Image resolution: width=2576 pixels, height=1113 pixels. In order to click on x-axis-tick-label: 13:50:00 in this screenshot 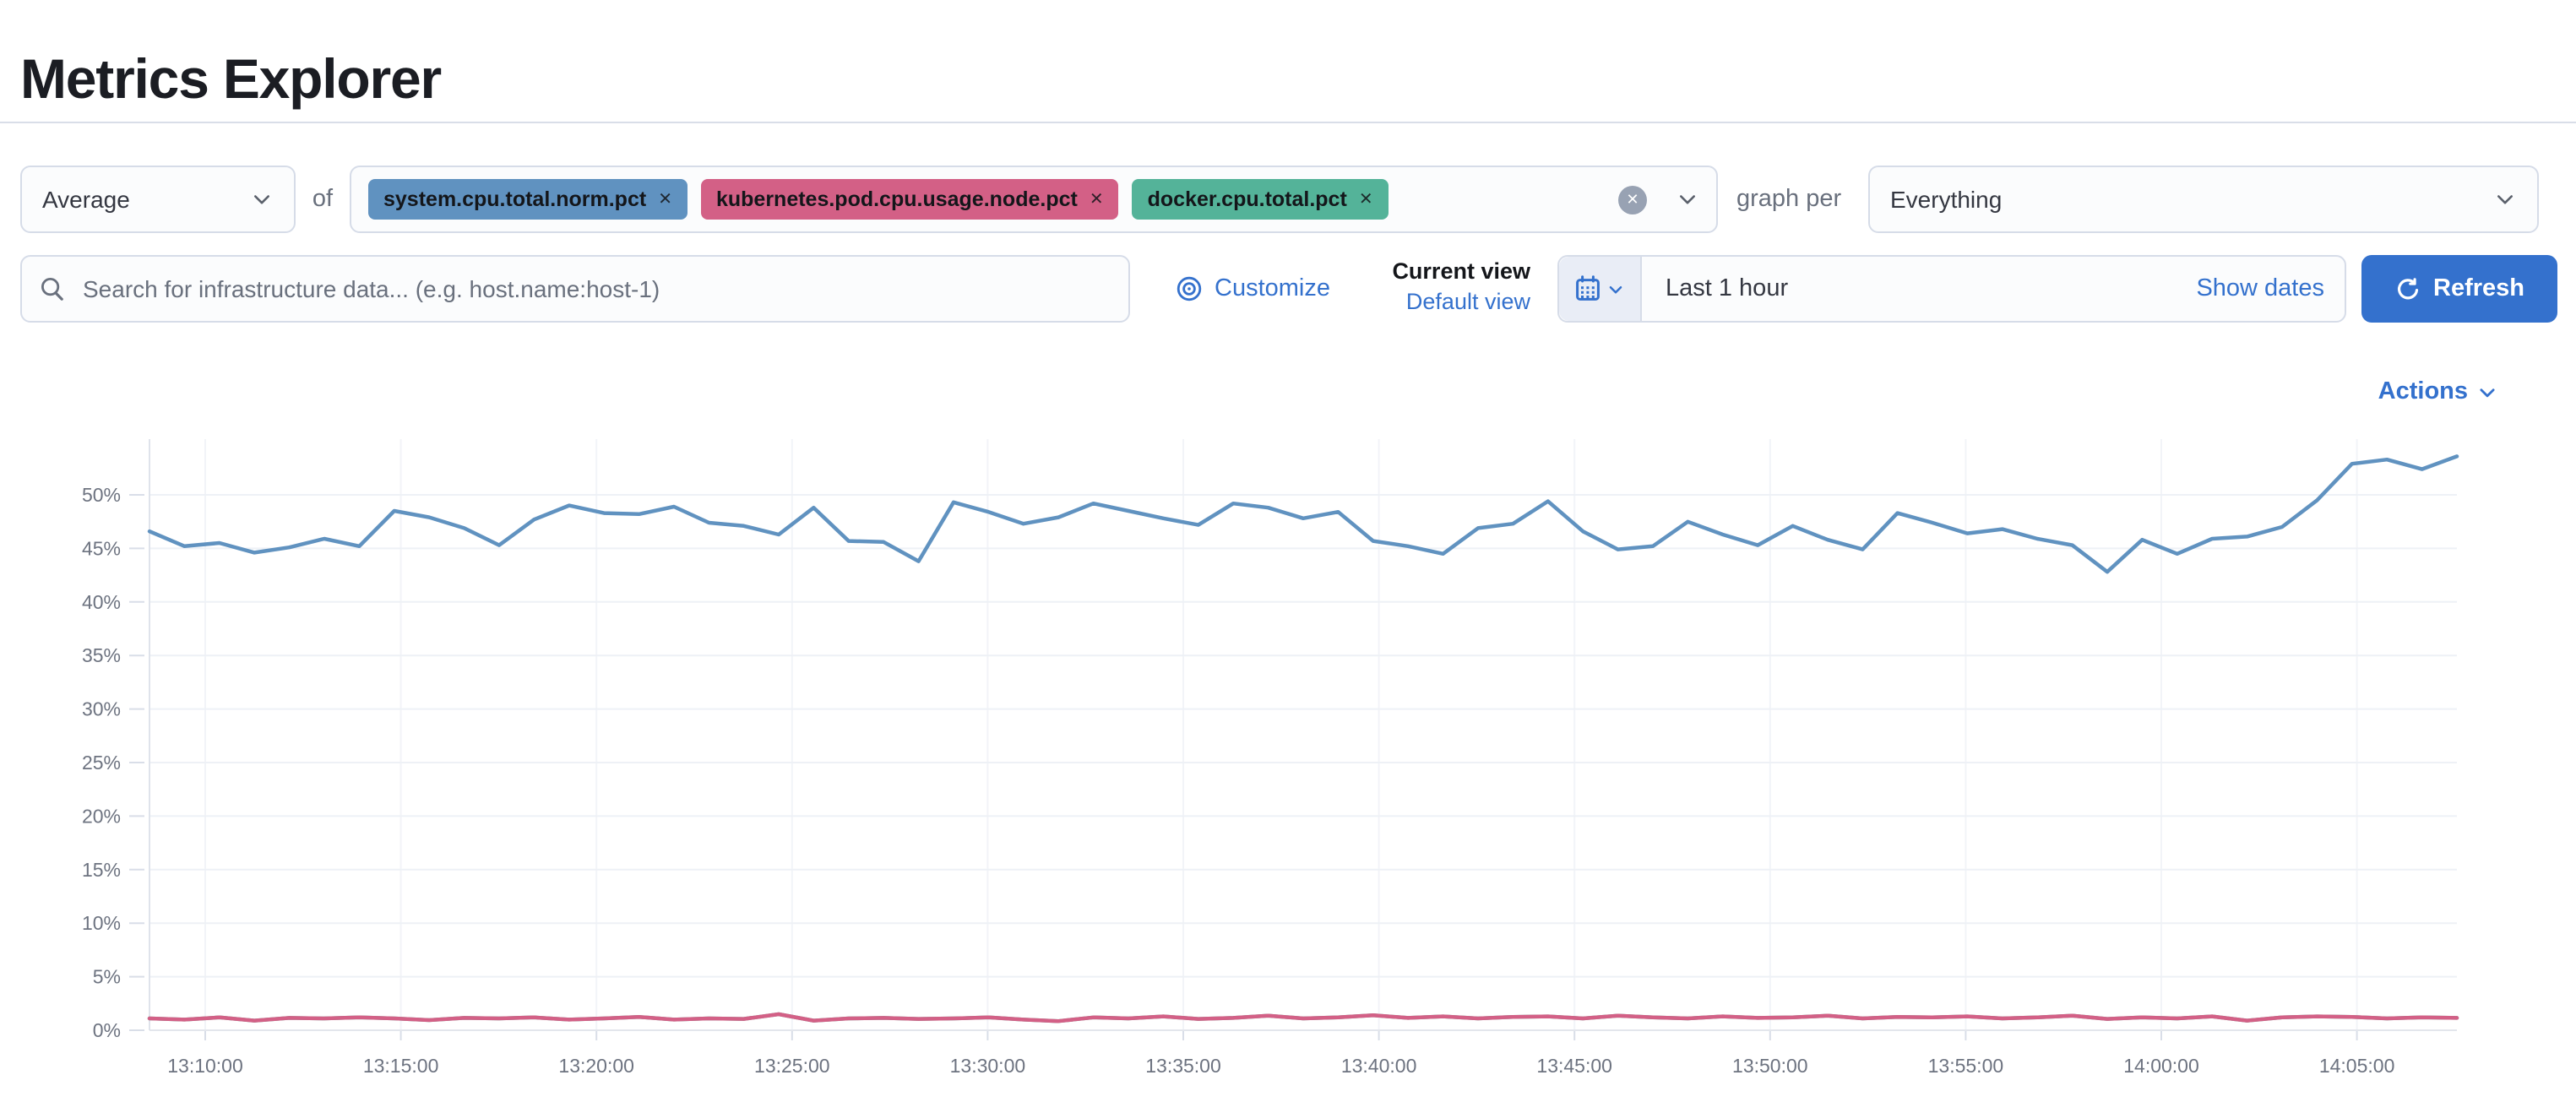, I will do `click(1770, 1066)`.